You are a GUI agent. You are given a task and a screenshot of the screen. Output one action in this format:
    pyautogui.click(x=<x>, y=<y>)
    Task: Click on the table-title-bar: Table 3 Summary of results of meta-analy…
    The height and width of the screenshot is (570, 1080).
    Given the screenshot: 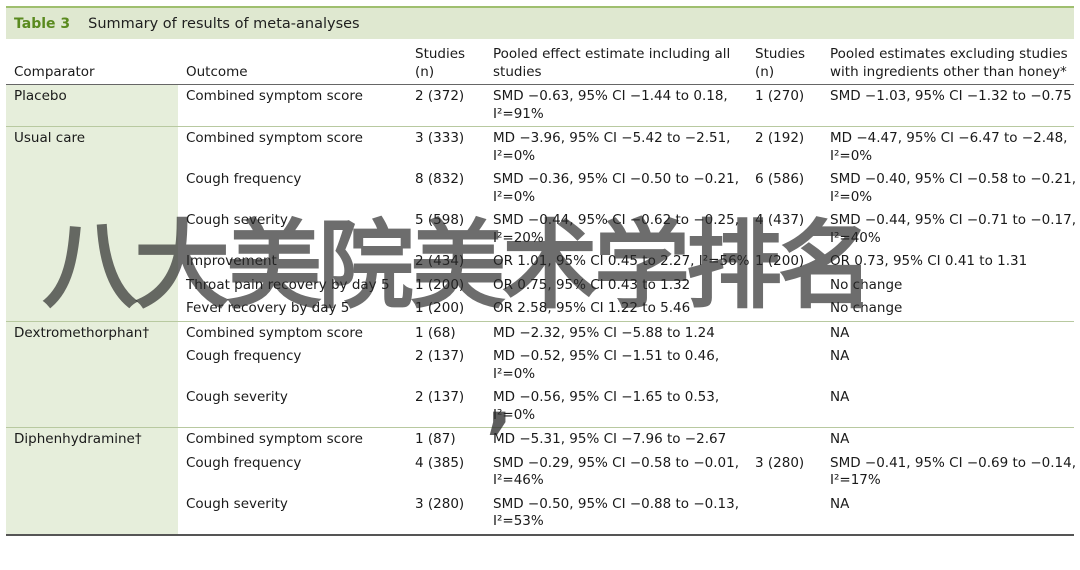 What is the action you would take?
    pyautogui.click(x=540, y=22)
    